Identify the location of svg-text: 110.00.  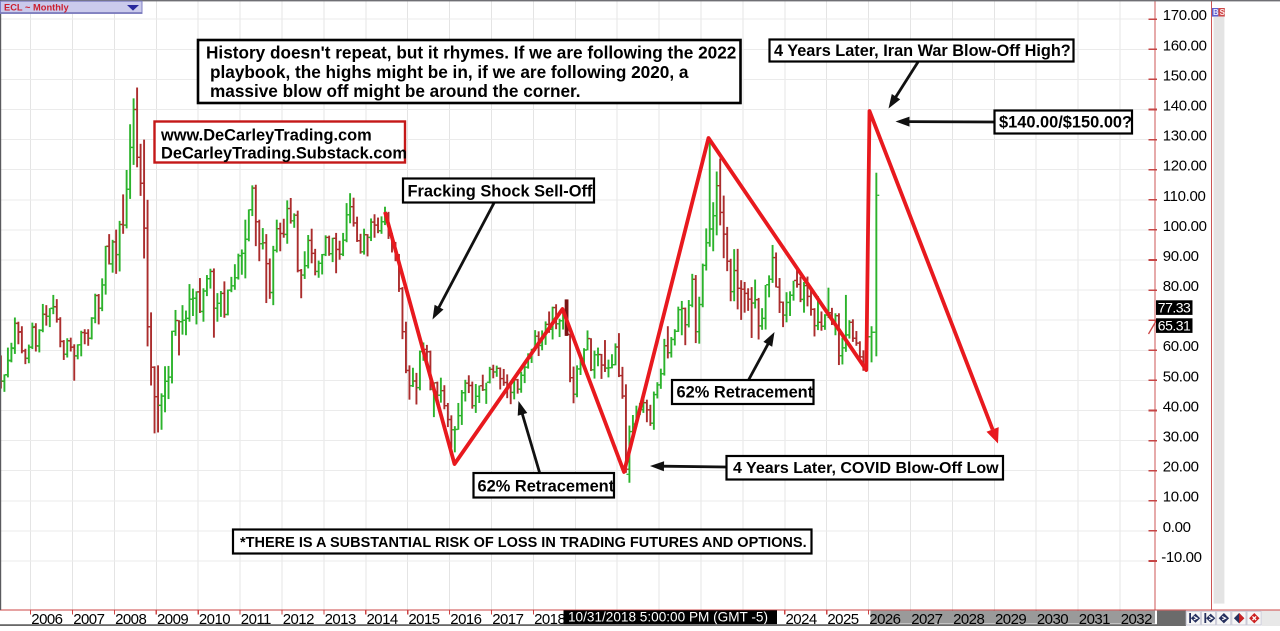
(1184, 196).